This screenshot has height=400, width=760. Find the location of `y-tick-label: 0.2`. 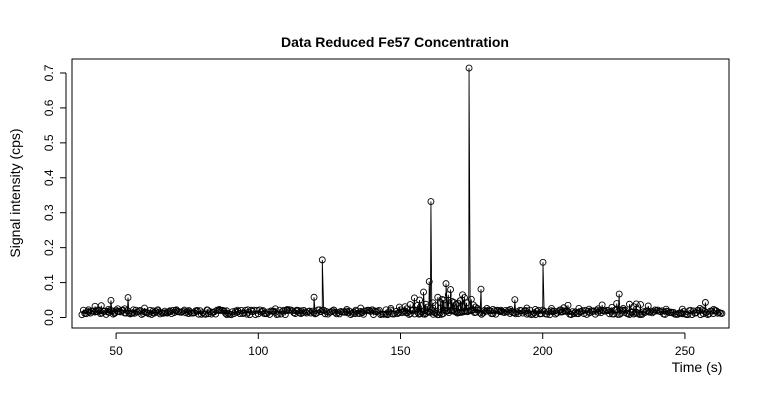

y-tick-label: 0.2 is located at coordinates (49, 247).